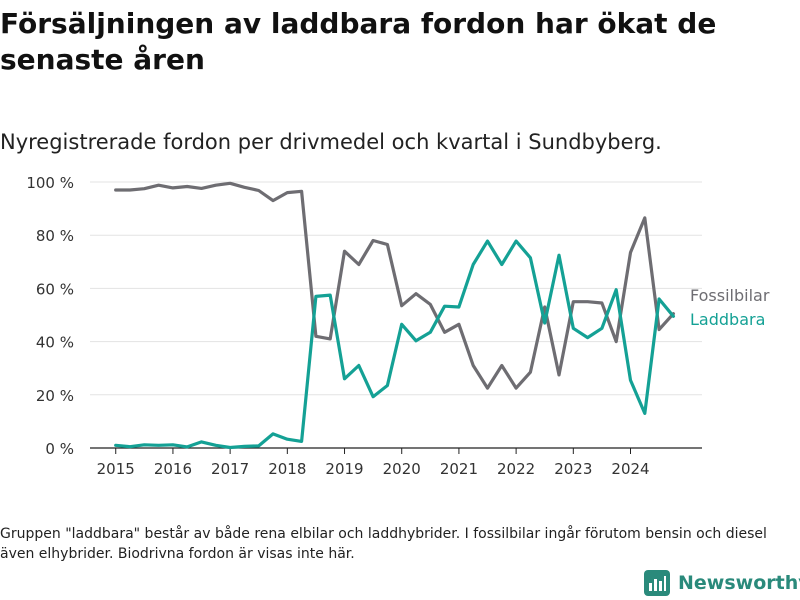 Image resolution: width=800 pixels, height=600 pixels. I want to click on y-tick-label: 40 %, so click(55, 343).